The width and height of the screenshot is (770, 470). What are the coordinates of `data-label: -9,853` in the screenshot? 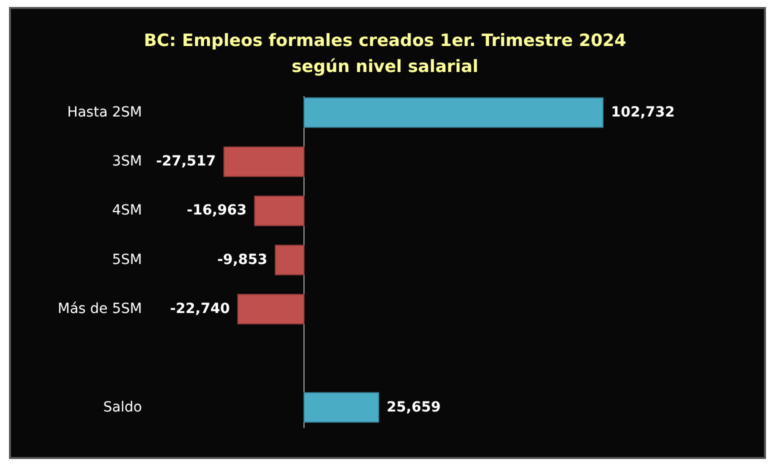 It's located at (242, 260).